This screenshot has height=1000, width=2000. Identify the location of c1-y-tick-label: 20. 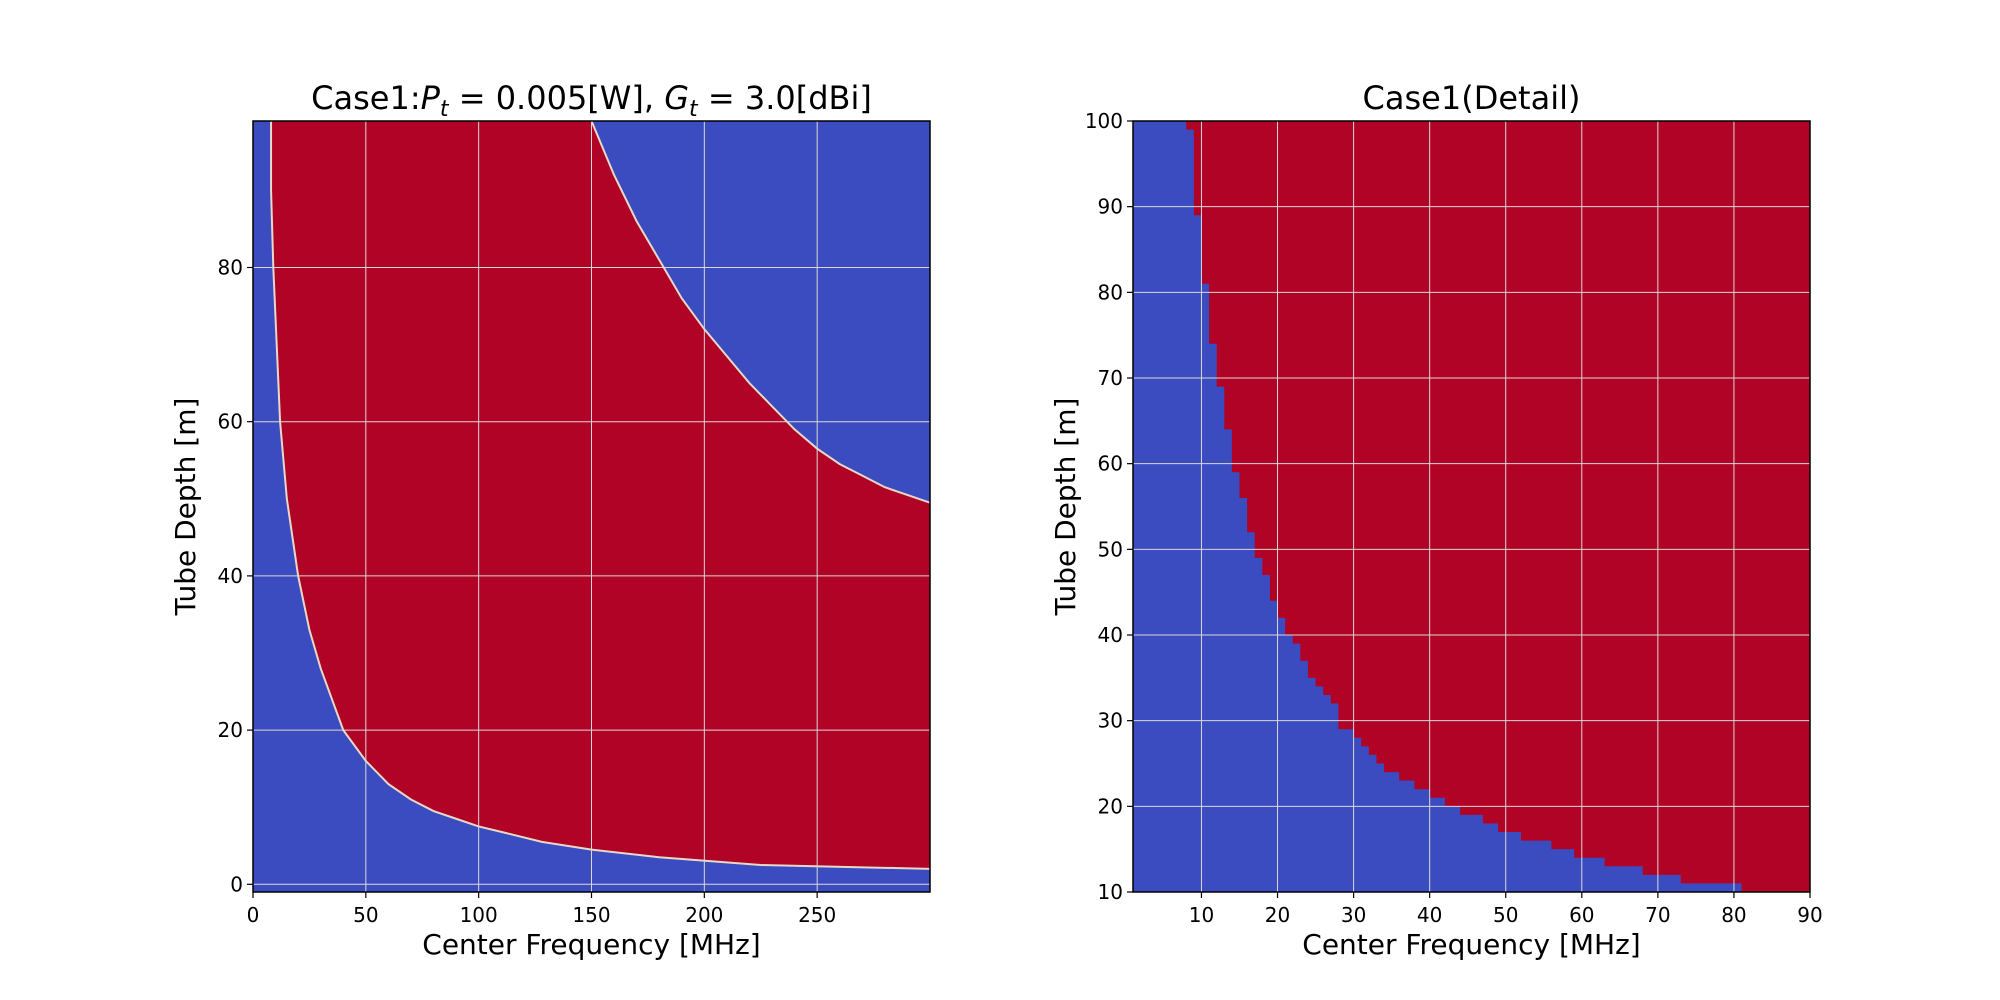
(230, 730).